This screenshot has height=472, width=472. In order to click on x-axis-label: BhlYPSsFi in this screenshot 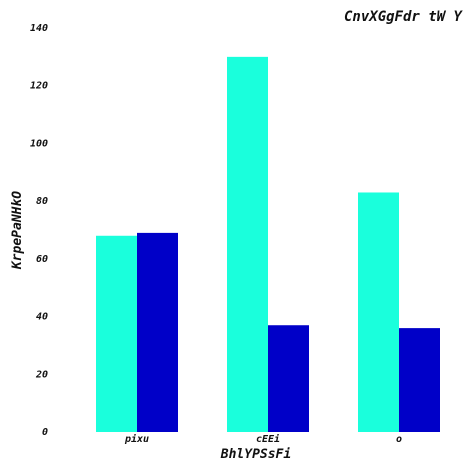, I will do `click(255, 454)`.